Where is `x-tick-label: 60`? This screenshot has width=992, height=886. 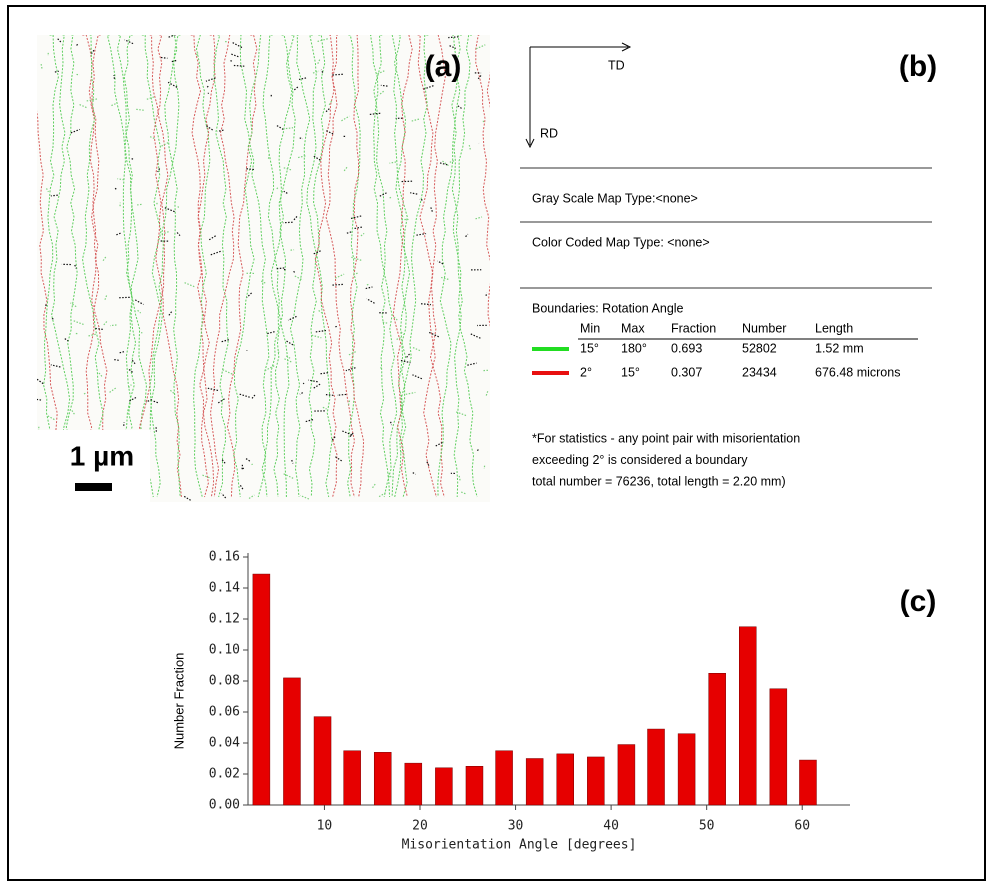 x-tick-label: 60 is located at coordinates (802, 826).